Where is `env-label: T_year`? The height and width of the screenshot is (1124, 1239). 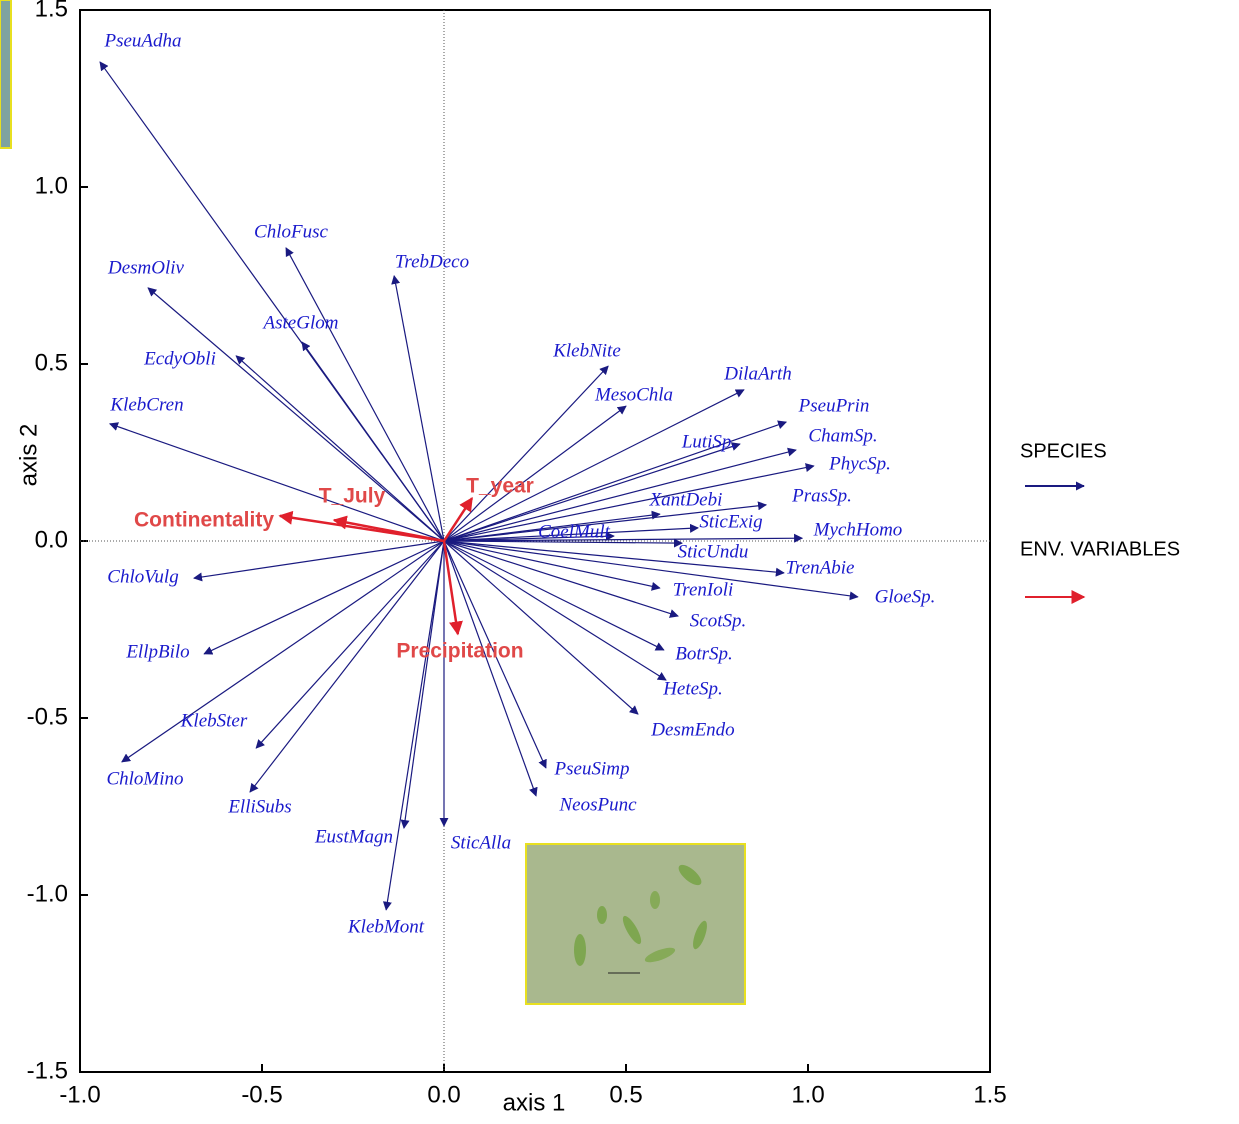
env-label: T_year is located at coordinates (500, 486).